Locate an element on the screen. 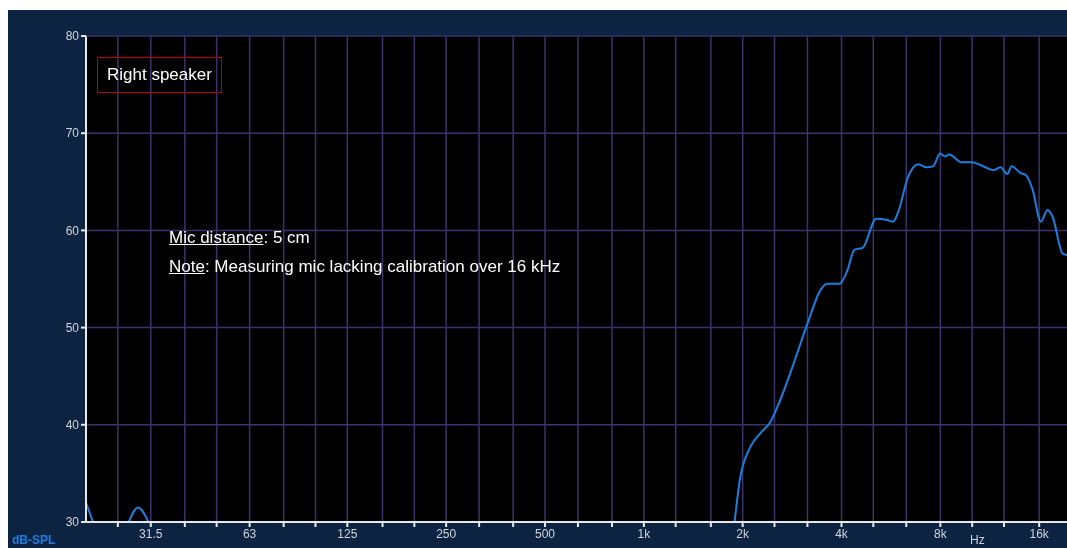 The width and height of the screenshot is (1067, 548). x-tick-label: 63 is located at coordinates (249, 533).